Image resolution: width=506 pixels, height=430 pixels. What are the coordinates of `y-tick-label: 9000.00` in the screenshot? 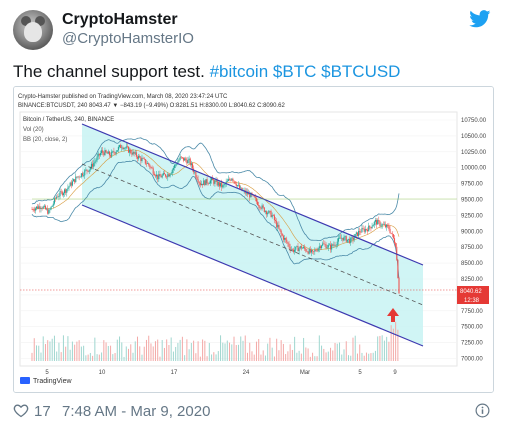 It's located at (472, 232).